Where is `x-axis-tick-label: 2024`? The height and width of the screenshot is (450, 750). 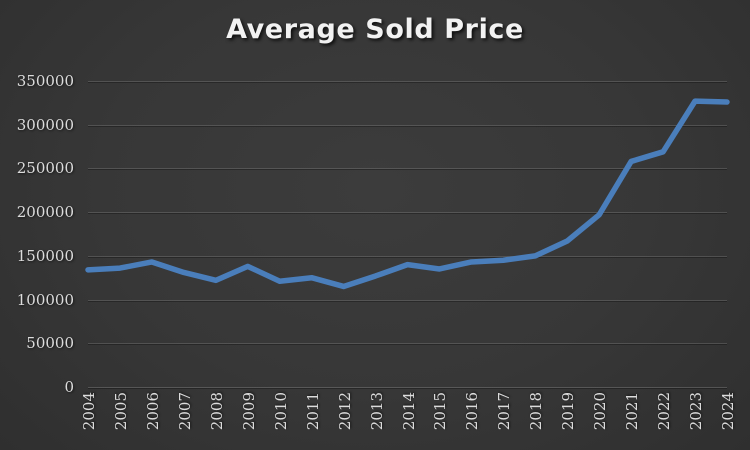
x-axis-tick-label: 2024 is located at coordinates (728, 411).